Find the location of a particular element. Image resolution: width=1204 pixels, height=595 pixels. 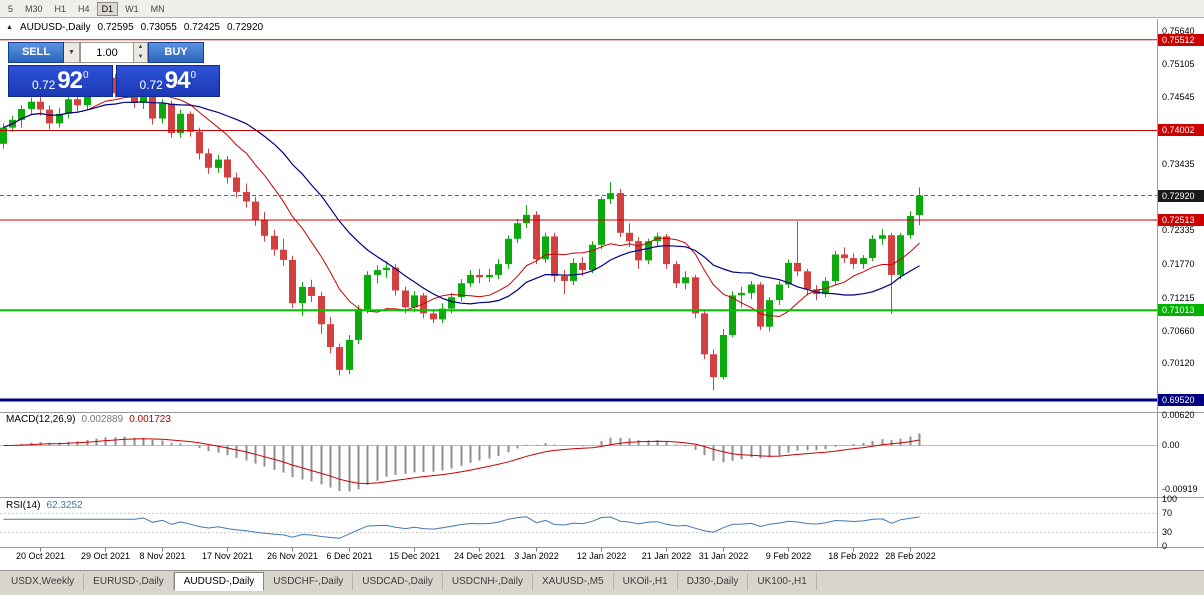

sell-price-point: 0 is located at coordinates (86, 75).